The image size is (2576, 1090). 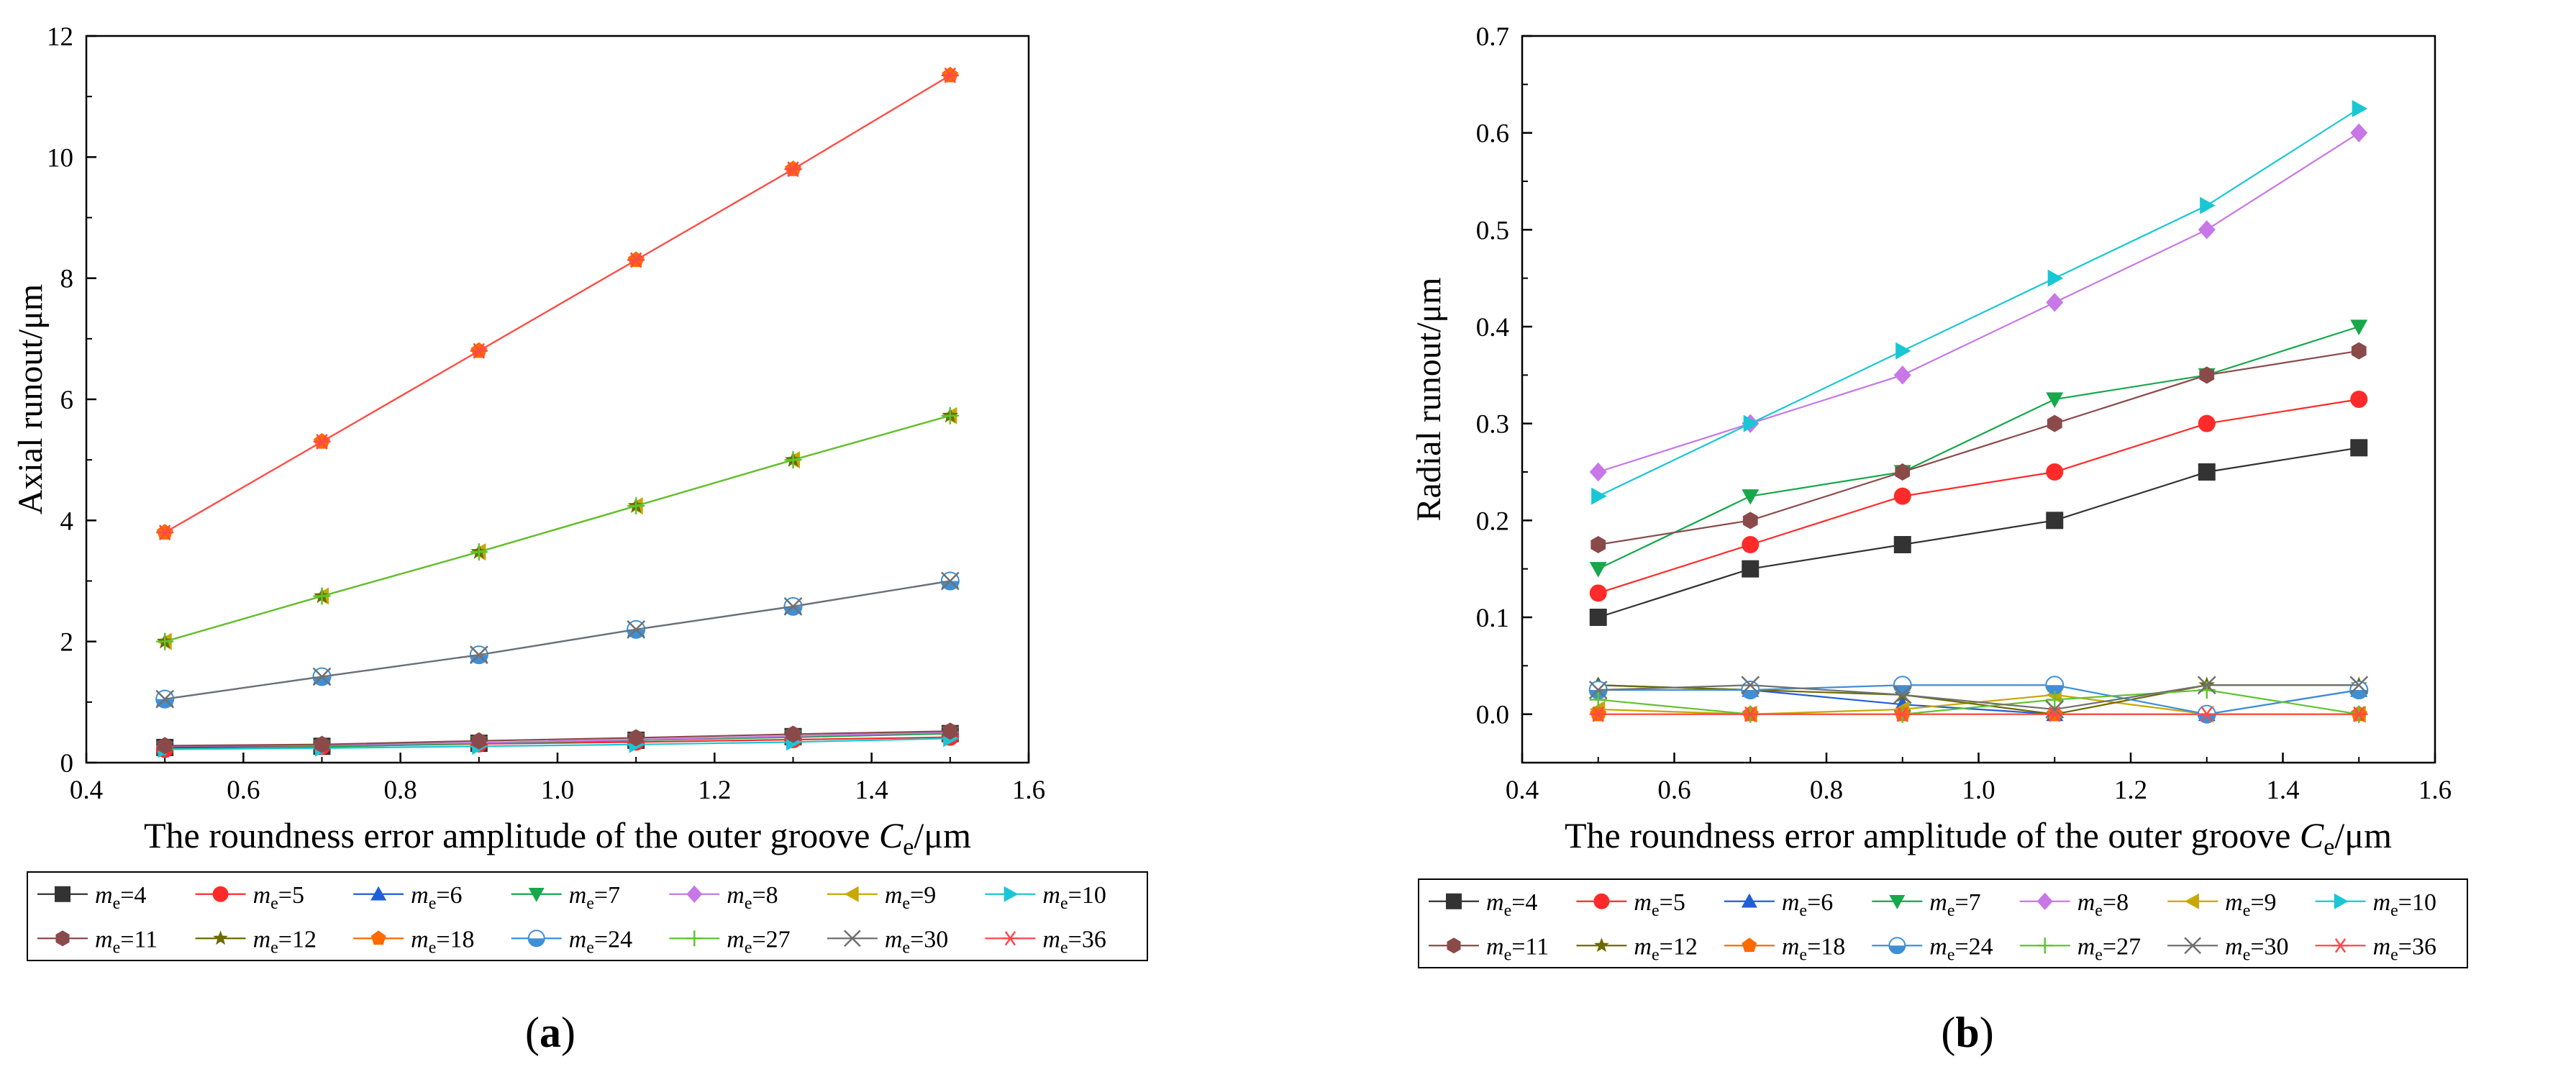 What do you see at coordinates (752, 897) in the screenshot?
I see `legend-label: me=8` at bounding box center [752, 897].